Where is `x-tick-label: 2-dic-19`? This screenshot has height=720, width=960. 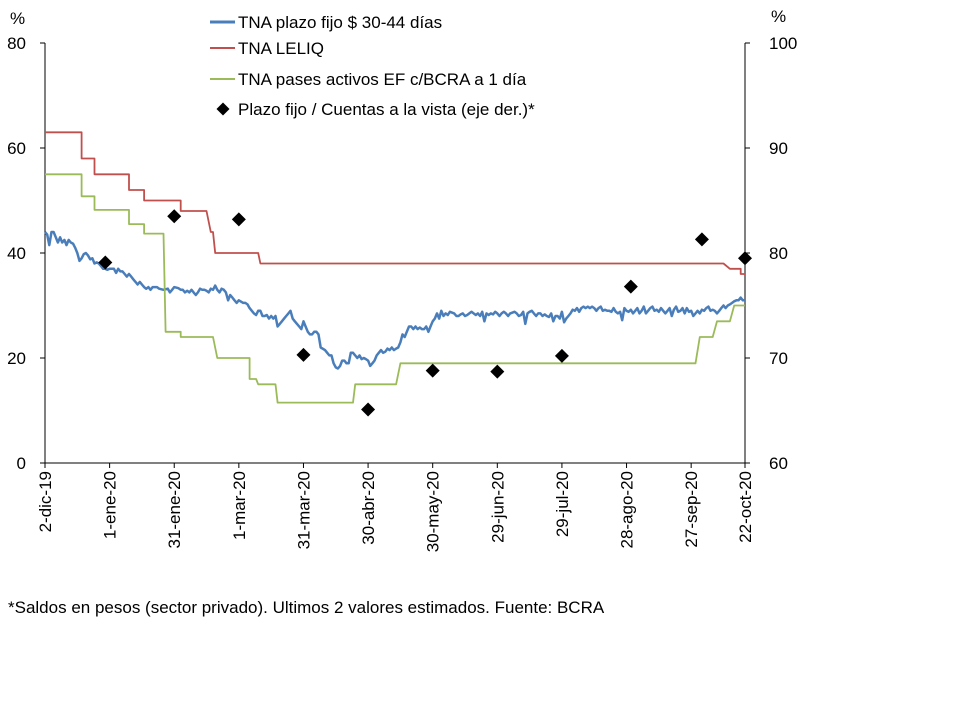 x-tick-label: 2-dic-19 is located at coordinates (45, 501).